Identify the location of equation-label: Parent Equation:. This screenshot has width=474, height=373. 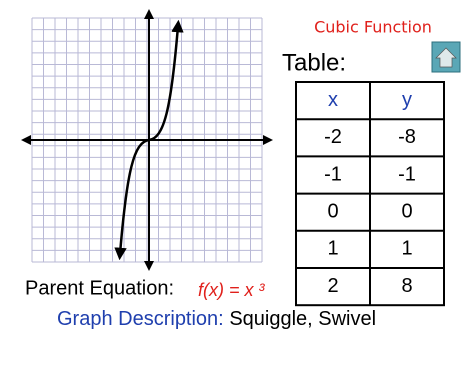
(99, 288).